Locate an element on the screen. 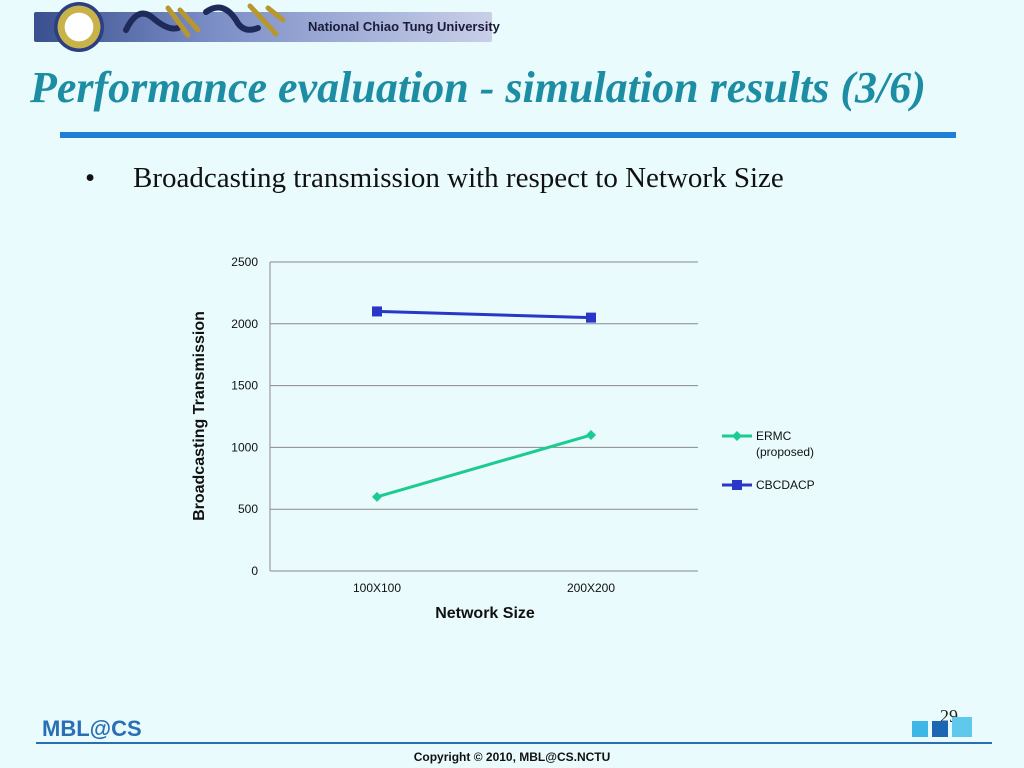  footer-rule is located at coordinates (514, 743).